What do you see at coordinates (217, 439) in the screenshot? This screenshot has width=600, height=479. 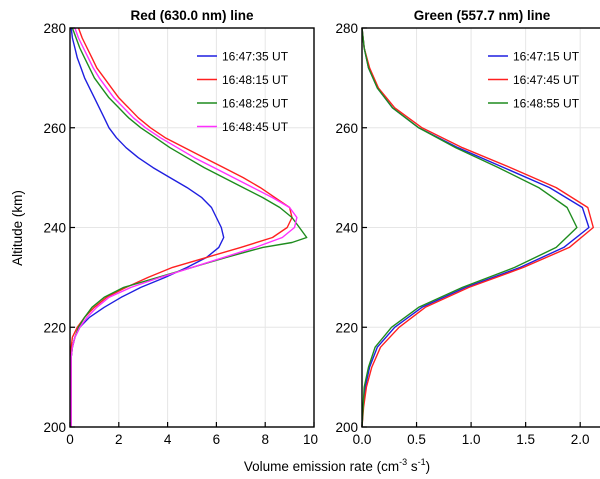 I see `x-tick-label: 6` at bounding box center [217, 439].